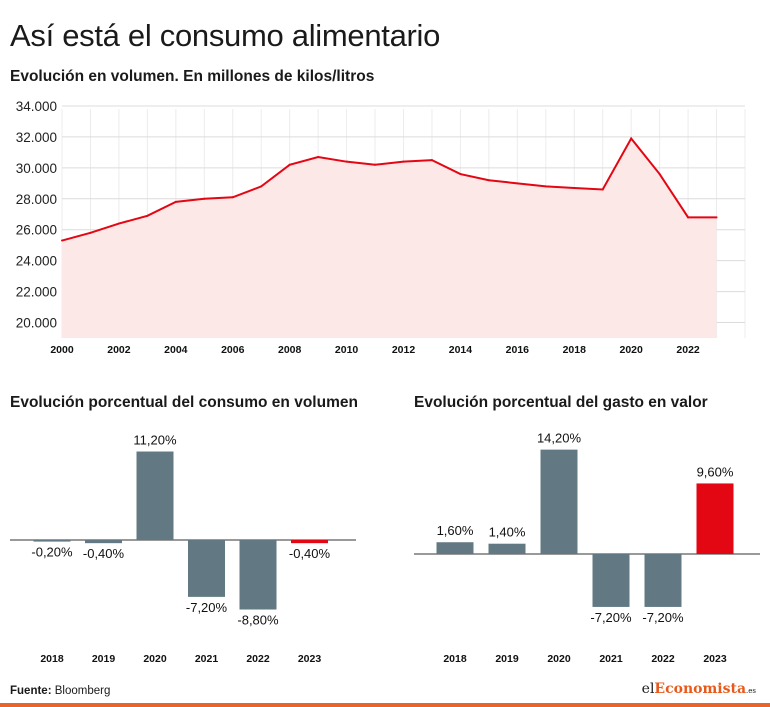  I want to click on x-tick-label: 2004, so click(176, 350).